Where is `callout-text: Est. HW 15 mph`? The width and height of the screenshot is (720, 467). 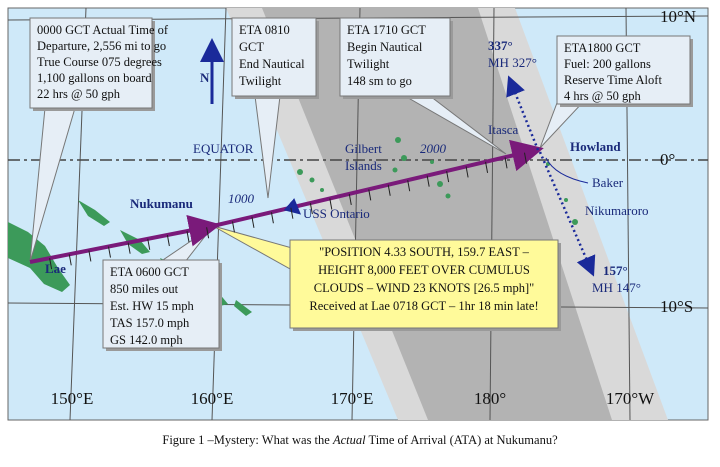
callout-text: Est. HW 15 mph is located at coordinates (152, 306).